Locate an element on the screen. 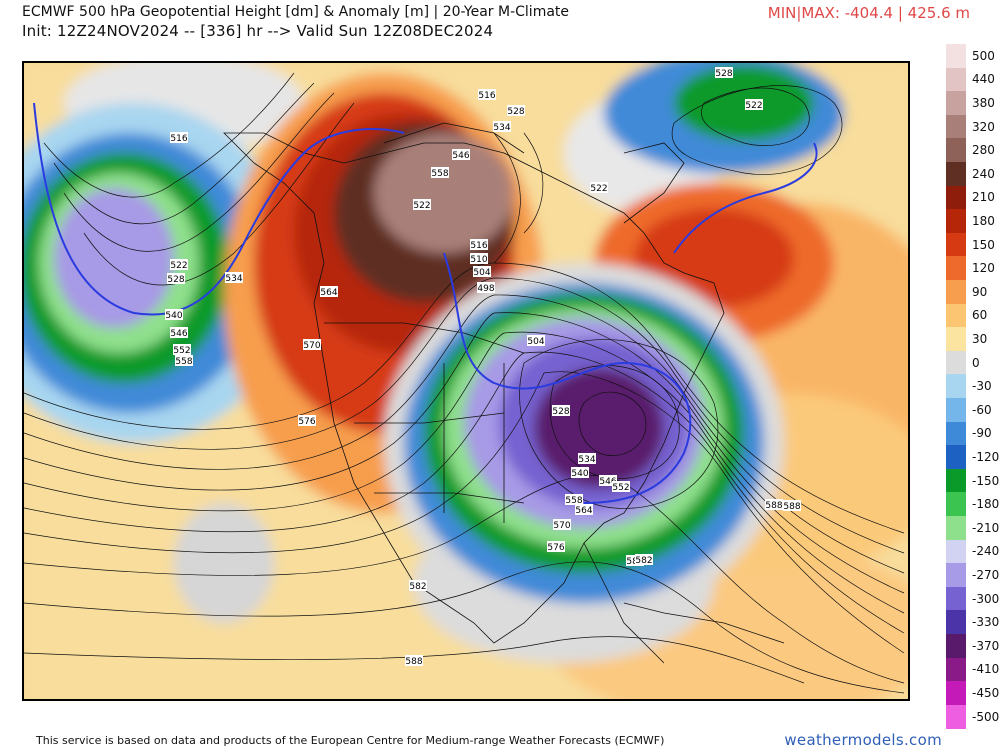  contour-label-text: 582 is located at coordinates (417, 587).